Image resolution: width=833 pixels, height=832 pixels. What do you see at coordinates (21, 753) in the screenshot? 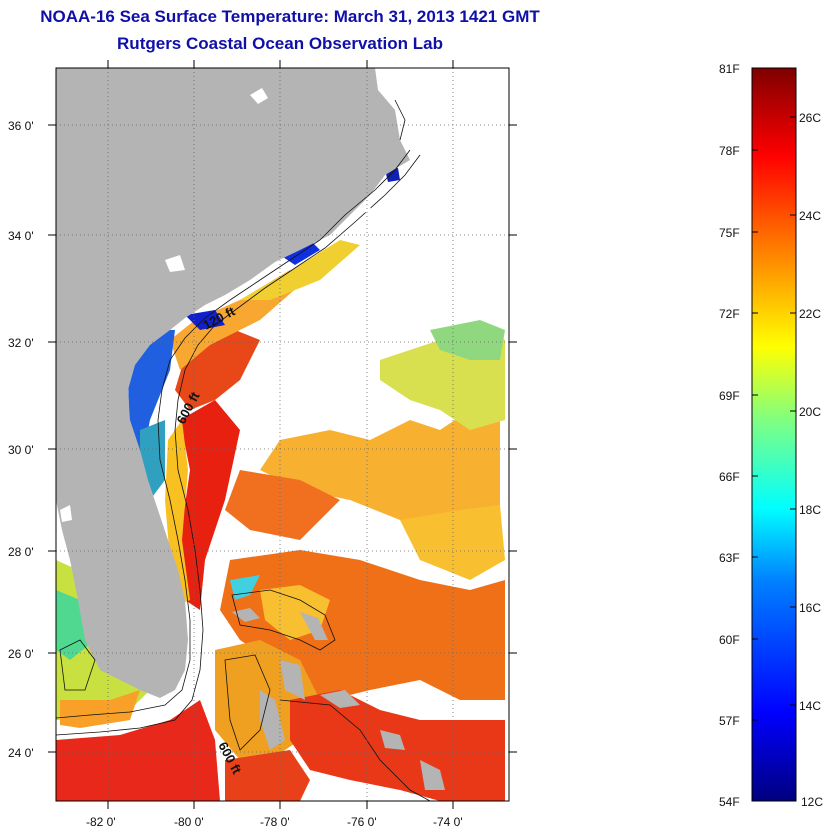
I see `lat-label: 24 0'` at bounding box center [21, 753].